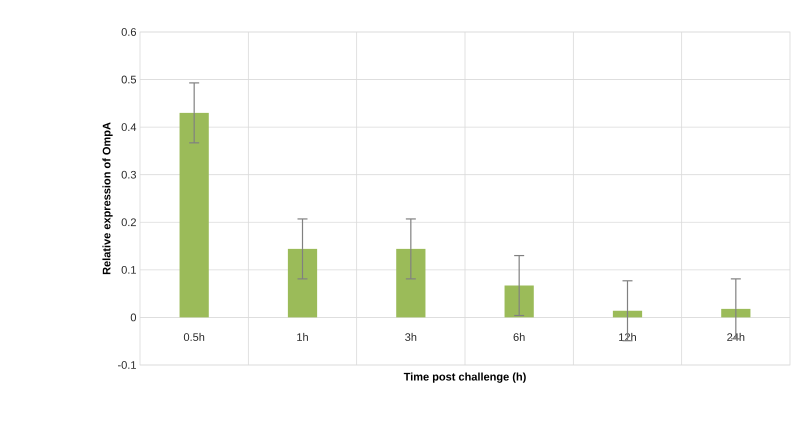  What do you see at coordinates (129, 174) in the screenshot?
I see `y-tick-label: 0.3` at bounding box center [129, 174].